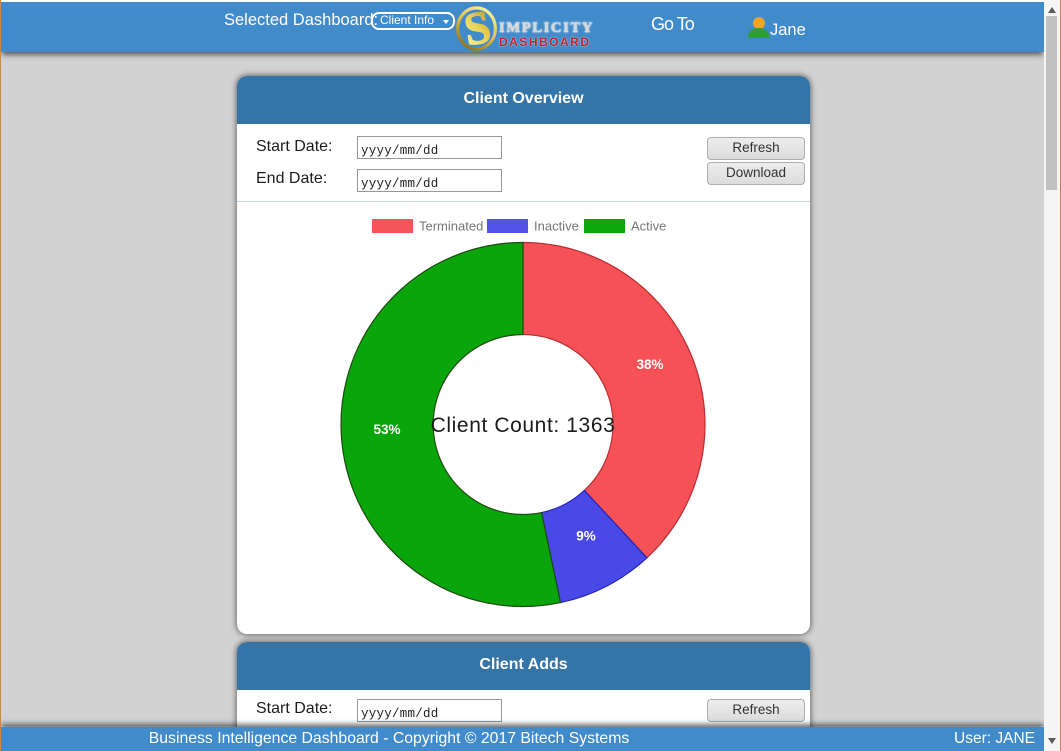 Image resolution: width=1061 pixels, height=751 pixels. I want to click on svg-text: Active, so click(648, 225).